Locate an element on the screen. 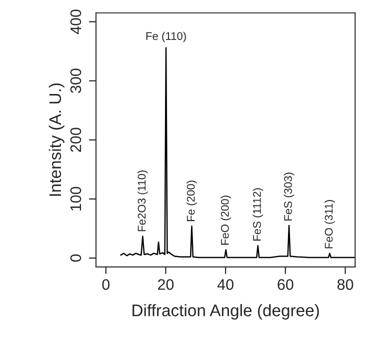 The image size is (365, 348). annotation: Fe (200) is located at coordinates (191, 201).